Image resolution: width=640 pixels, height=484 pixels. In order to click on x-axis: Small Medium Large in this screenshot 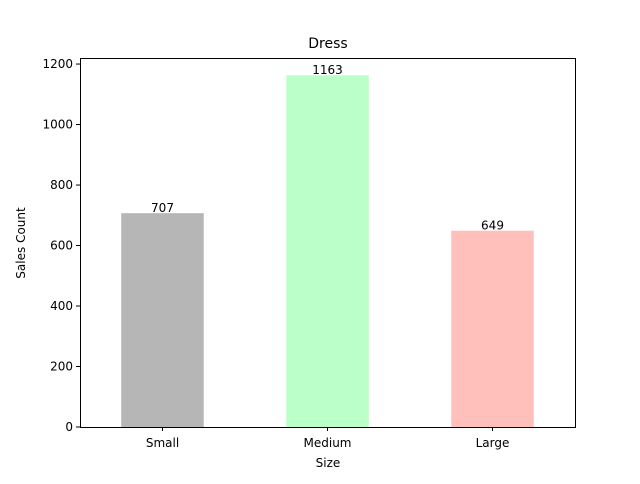, I will do `click(328, 438)`.